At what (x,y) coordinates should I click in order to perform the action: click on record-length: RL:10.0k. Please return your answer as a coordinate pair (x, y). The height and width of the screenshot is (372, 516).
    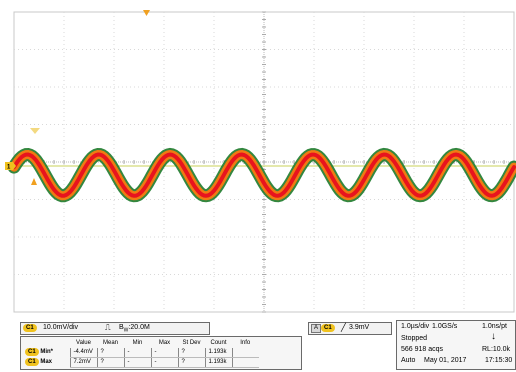
    Looking at the image, I should click on (496, 349).